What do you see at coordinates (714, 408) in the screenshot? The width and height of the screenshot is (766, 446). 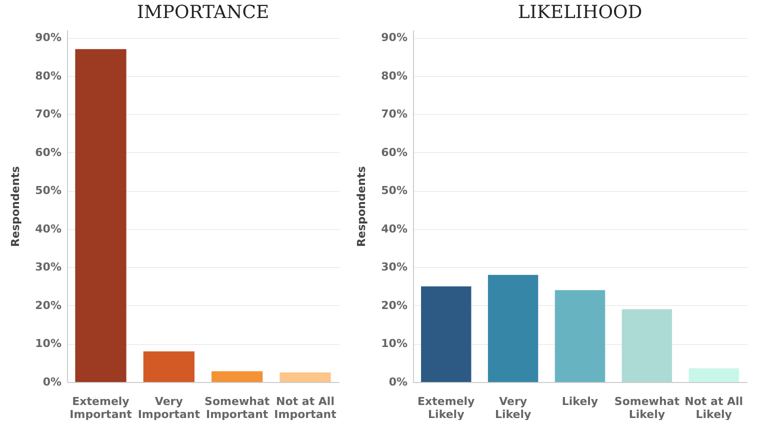 I see `category-label: Not at All Likely` at bounding box center [714, 408].